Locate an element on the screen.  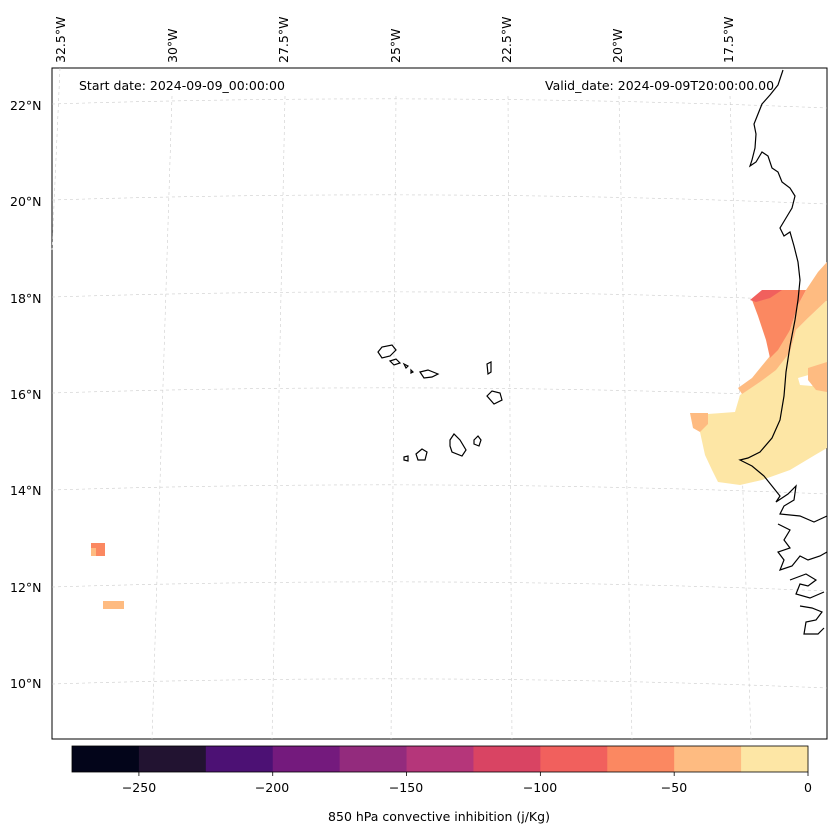
colorbar-tick-minus200: −200 is located at coordinates (272, 787).